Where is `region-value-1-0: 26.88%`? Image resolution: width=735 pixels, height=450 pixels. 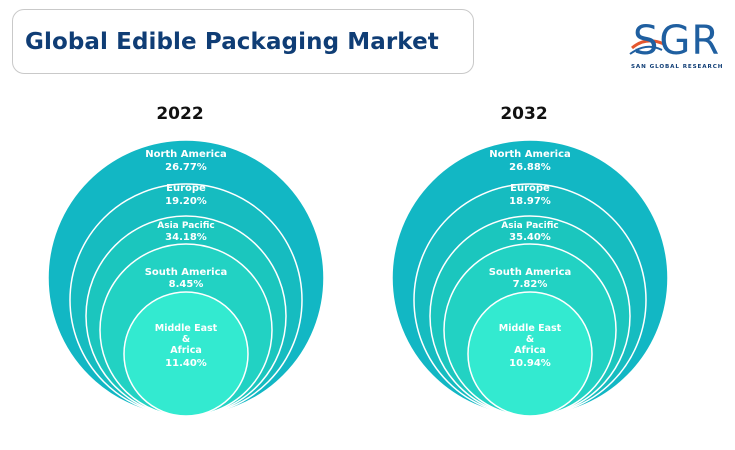
region-value-1-0: 26.88% is located at coordinates (530, 167).